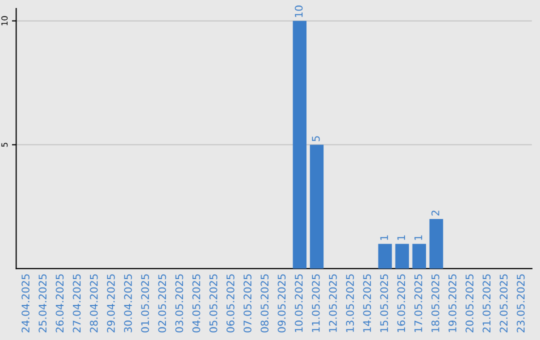  Describe the element at coordinates (350, 303) in the screenshot. I see `x-tick-label: 13.05.2025` at that location.